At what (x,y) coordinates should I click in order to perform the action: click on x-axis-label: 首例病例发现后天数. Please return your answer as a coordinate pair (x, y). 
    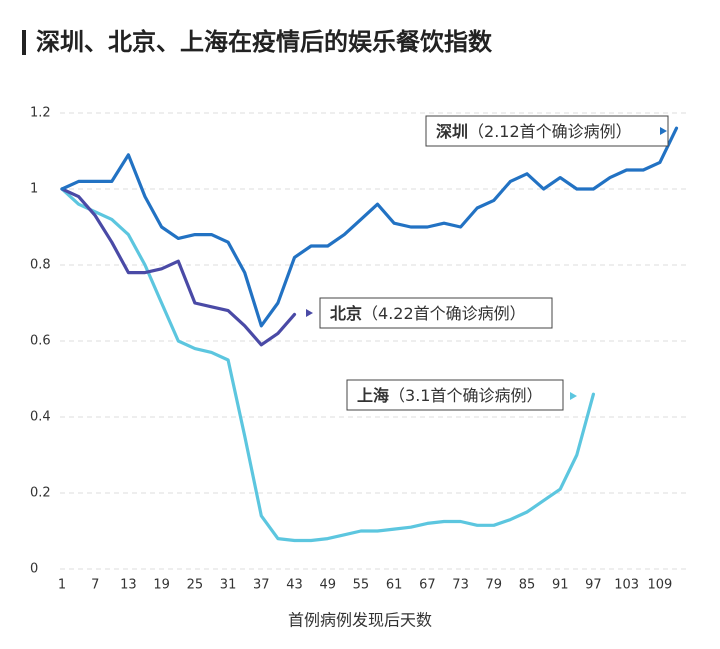
    Looking at the image, I should click on (360, 620).